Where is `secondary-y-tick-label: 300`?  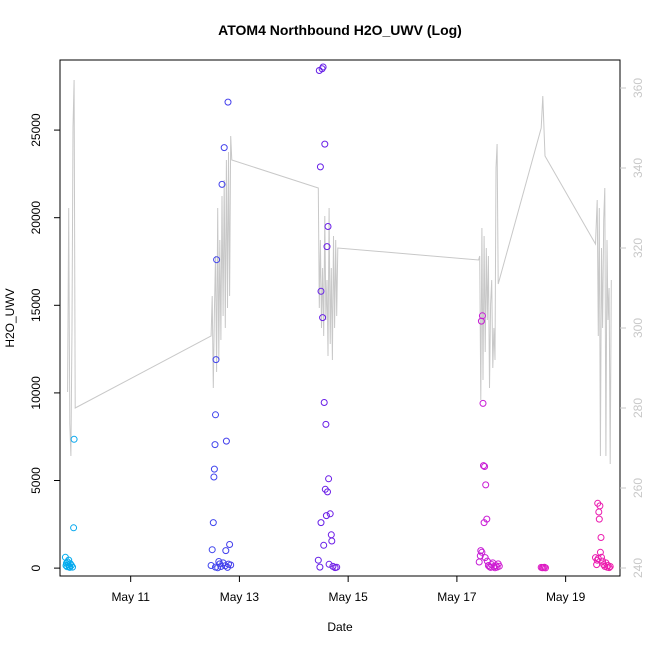
secondary-y-tick-label: 300 is located at coordinates (638, 328).